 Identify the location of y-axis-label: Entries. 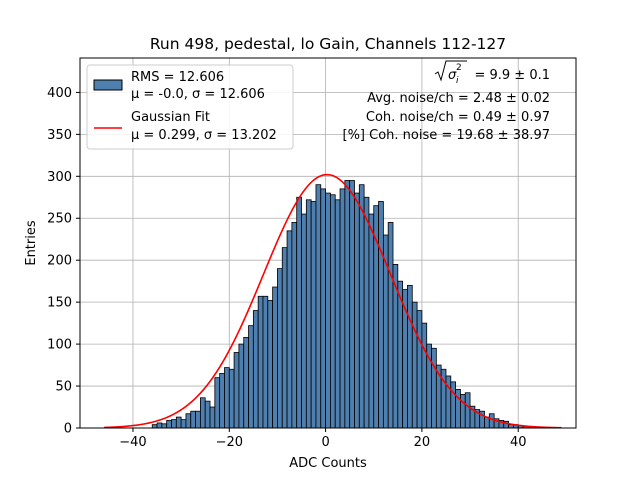
(31, 243).